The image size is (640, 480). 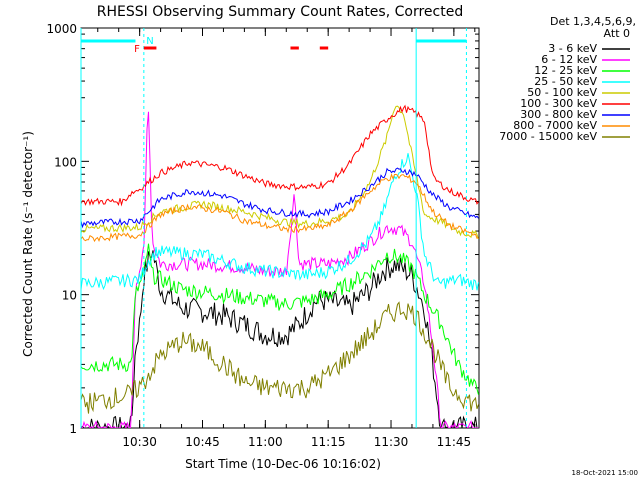 I want to click on flag-f-label: F, so click(x=137, y=49).